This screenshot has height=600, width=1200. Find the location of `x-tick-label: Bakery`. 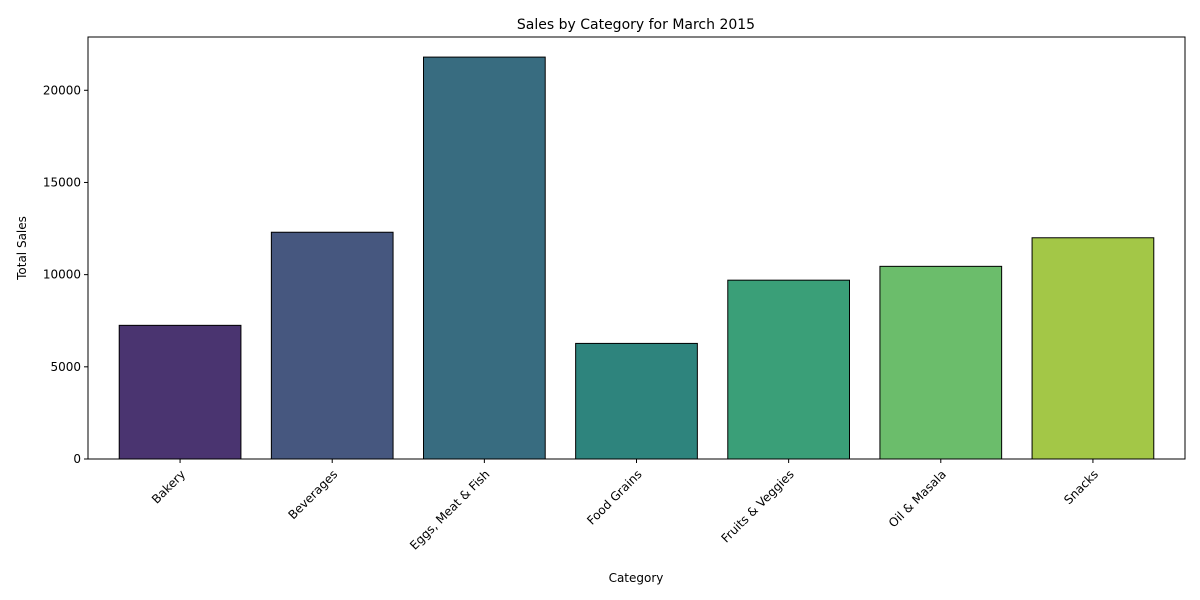

x-tick-label: Bakery is located at coordinates (168, 486).